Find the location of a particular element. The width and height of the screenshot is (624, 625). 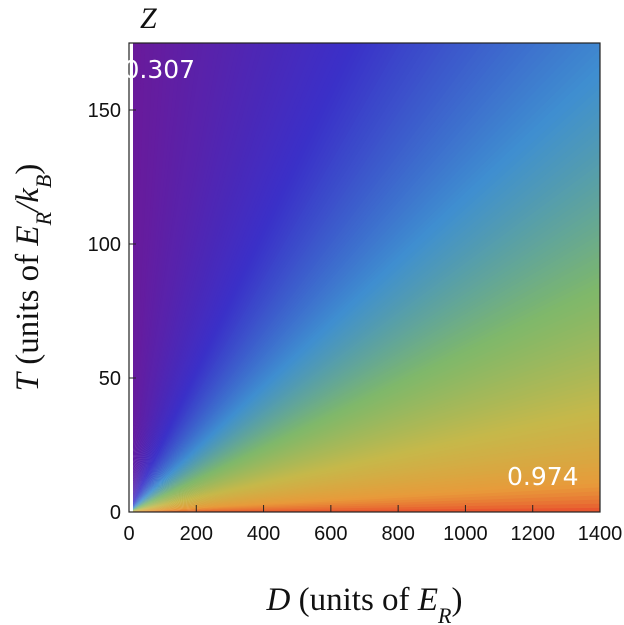

y-axis-variable: T is located at coordinates (28, 380).